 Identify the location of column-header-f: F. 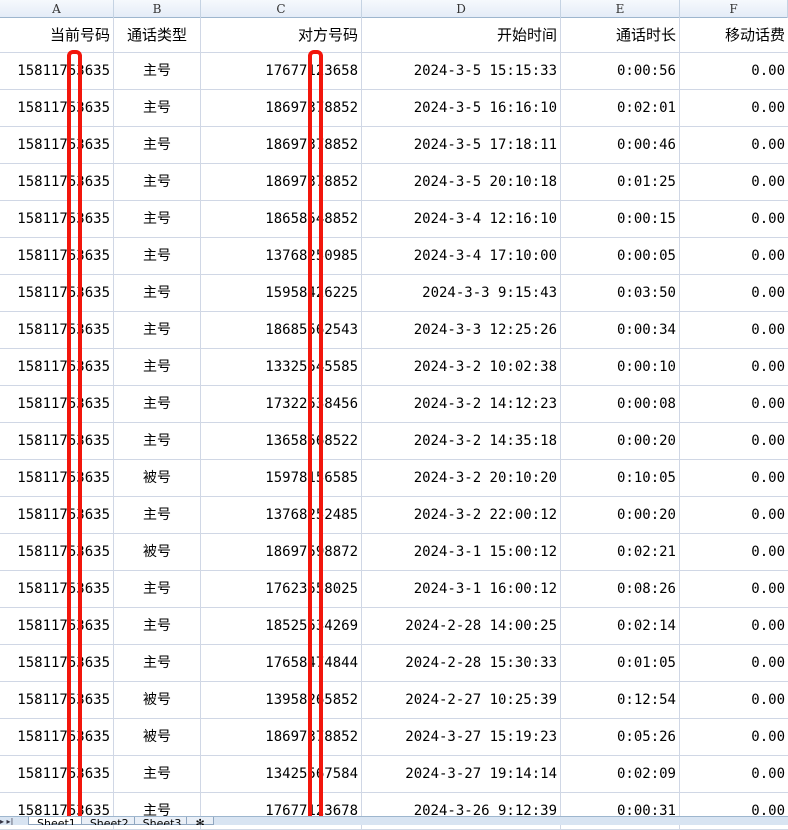
(734, 9).